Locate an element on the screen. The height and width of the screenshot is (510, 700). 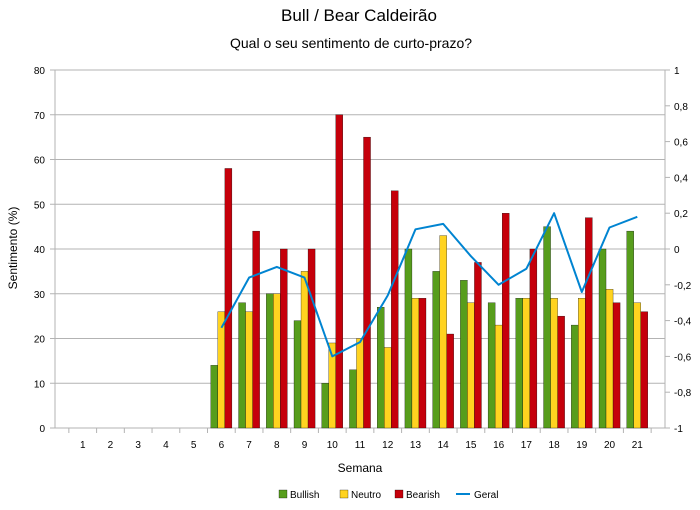
y-tick-label: 60 is located at coordinates (40, 161).